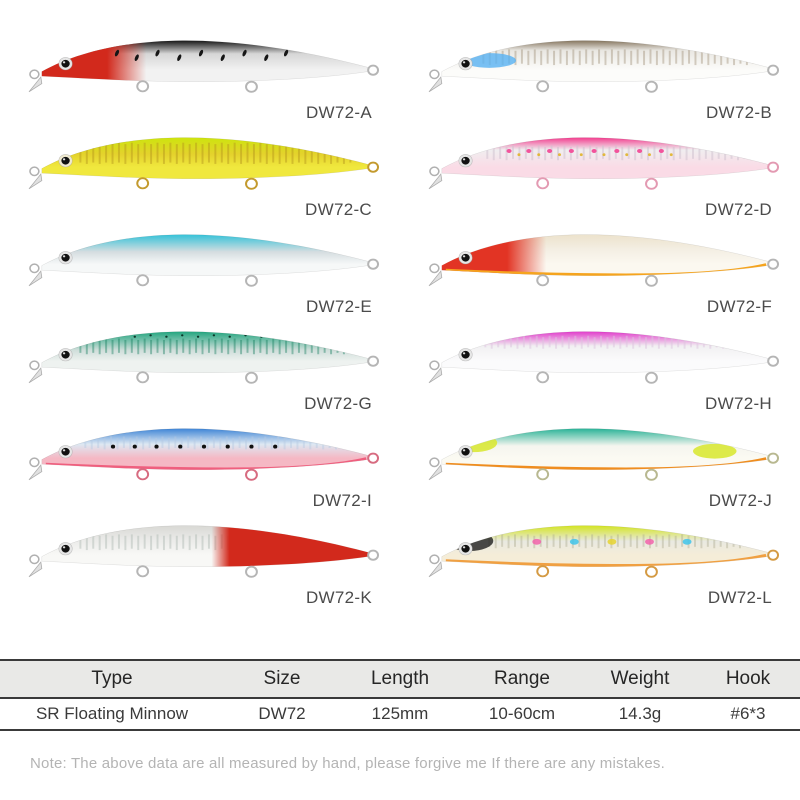 Image resolution: width=800 pixels, height=800 pixels. What do you see at coordinates (640, 713) in the screenshot?
I see `table-cell: 14.3g` at bounding box center [640, 713].